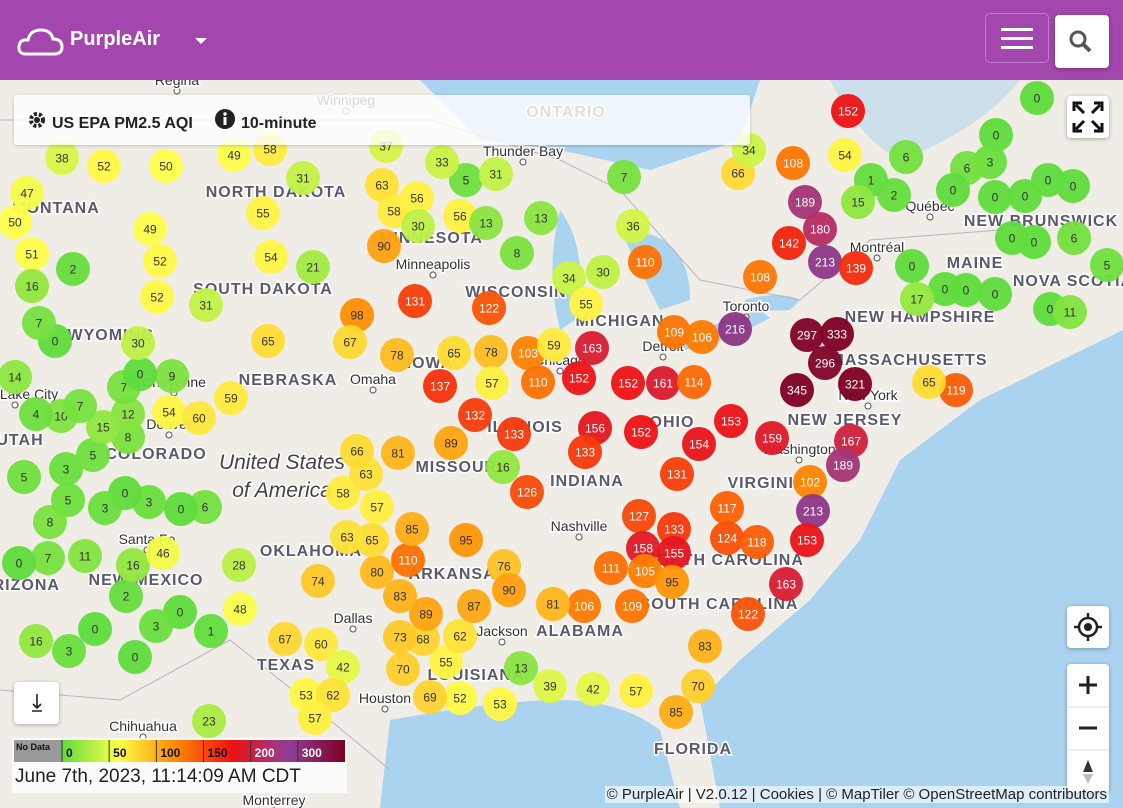 The image size is (1123, 808). Describe the element at coordinates (1088, 627) in the screenshot. I see `locate-button` at that location.